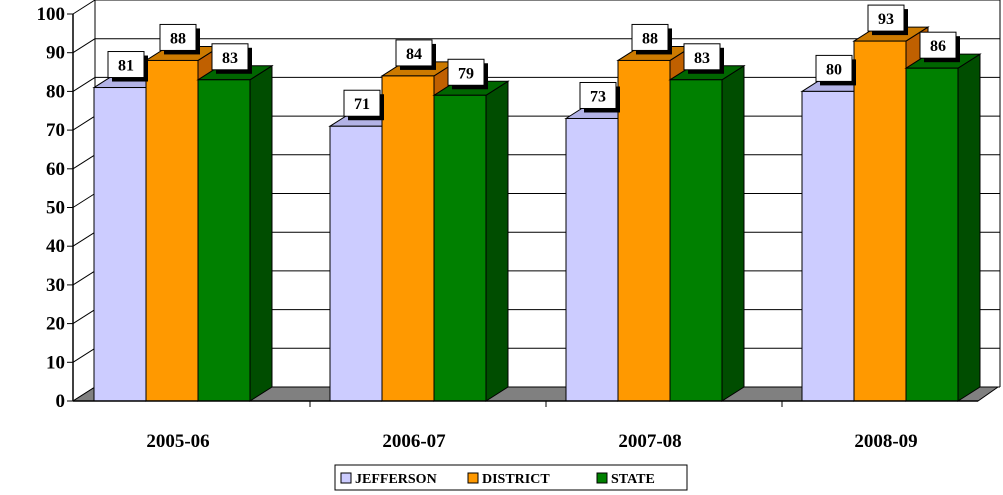 The height and width of the screenshot is (495, 1003). What do you see at coordinates (55, 362) in the screenshot?
I see `y-tick-label: 10` at bounding box center [55, 362].